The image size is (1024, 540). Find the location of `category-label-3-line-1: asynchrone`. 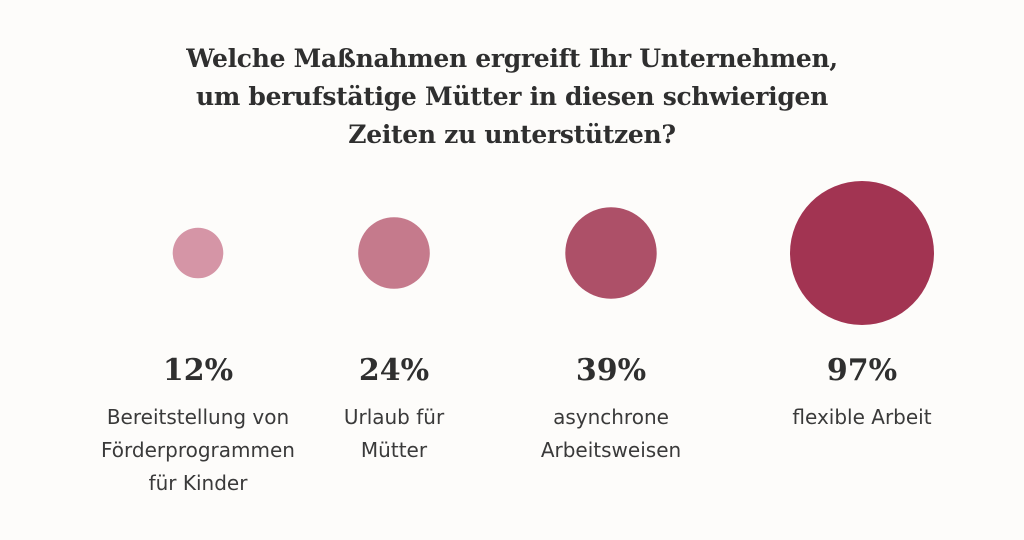

category-label-3-line-1: asynchrone is located at coordinates (611, 417).